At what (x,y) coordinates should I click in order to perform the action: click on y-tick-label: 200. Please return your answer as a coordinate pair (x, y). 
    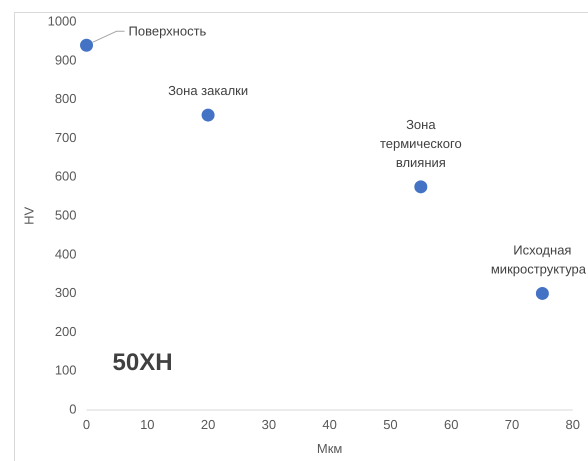
    Looking at the image, I should click on (65, 331).